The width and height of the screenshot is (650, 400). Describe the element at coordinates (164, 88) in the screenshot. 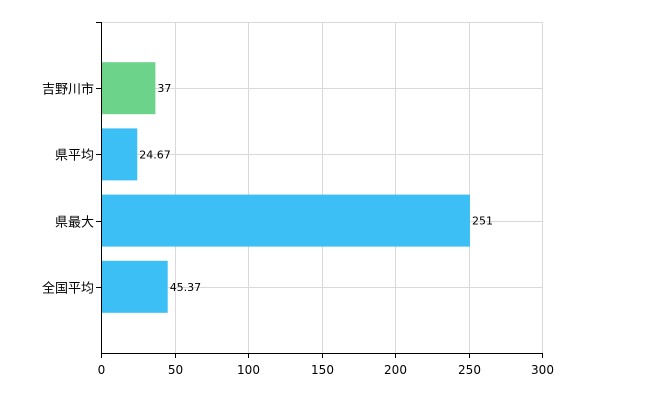

I see `data-label-1: 37` at that location.